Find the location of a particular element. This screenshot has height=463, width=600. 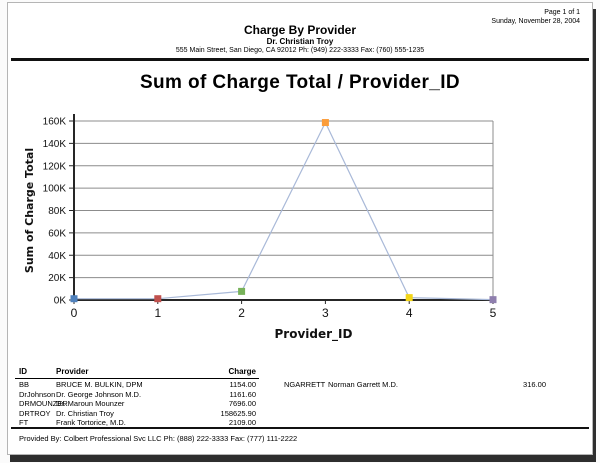

cell-provider: BRUCE M. BULKIN, DPM is located at coordinates (99, 384).